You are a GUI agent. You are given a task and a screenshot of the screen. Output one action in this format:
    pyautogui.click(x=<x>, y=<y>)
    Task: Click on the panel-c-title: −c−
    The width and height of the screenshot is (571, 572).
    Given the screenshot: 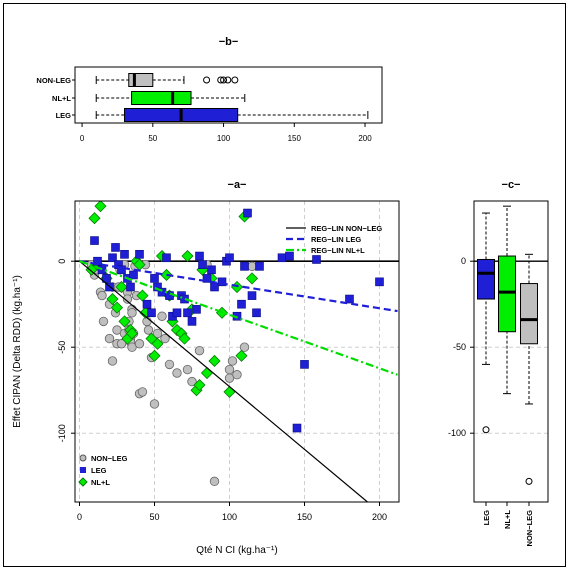 What is the action you would take?
    pyautogui.click(x=511, y=185)
    